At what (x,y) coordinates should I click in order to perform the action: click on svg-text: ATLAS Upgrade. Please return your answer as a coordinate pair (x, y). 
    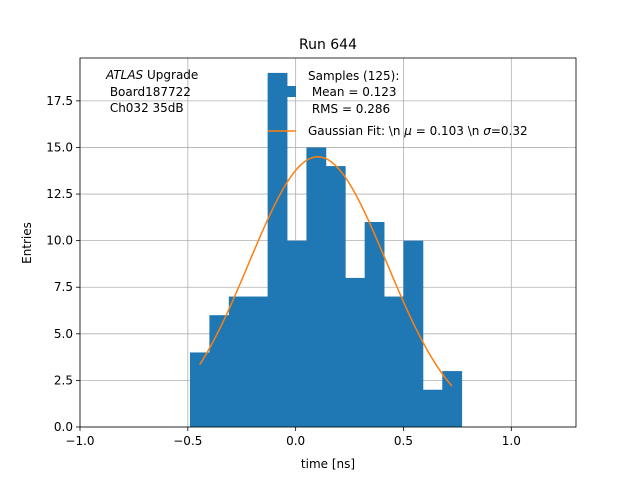
    Looking at the image, I should click on (151, 75).